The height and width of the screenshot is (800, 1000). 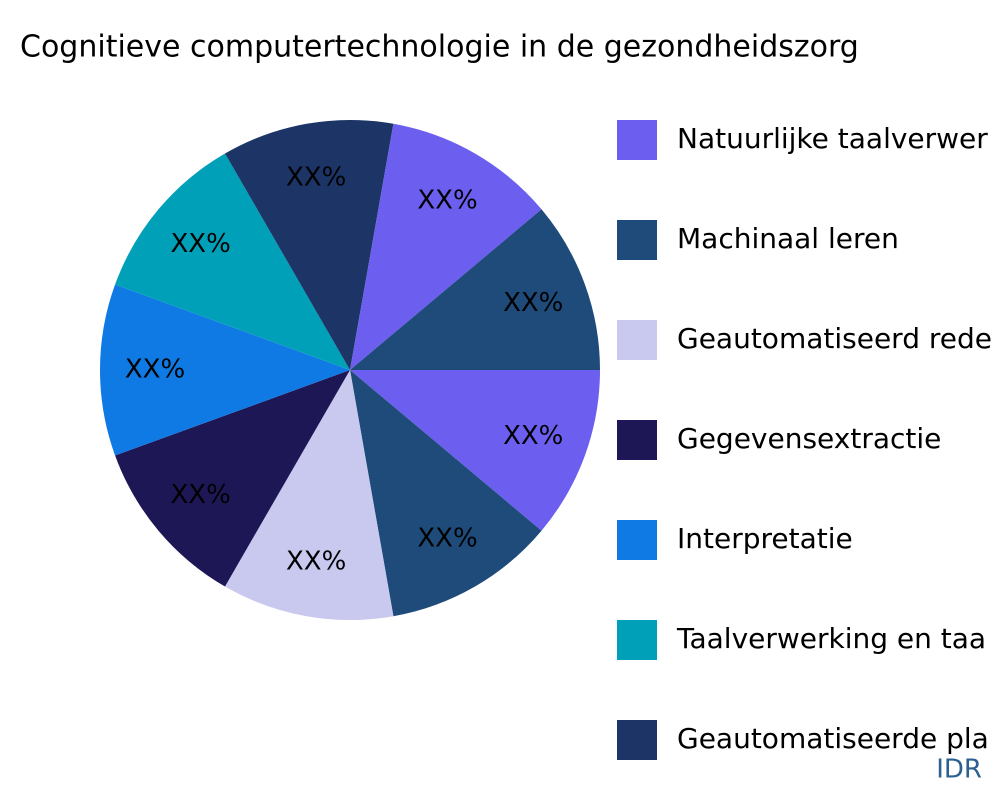 What do you see at coordinates (832, 138) in the screenshot?
I see `legend-label: Natuurlijke taalverwer` at bounding box center [832, 138].